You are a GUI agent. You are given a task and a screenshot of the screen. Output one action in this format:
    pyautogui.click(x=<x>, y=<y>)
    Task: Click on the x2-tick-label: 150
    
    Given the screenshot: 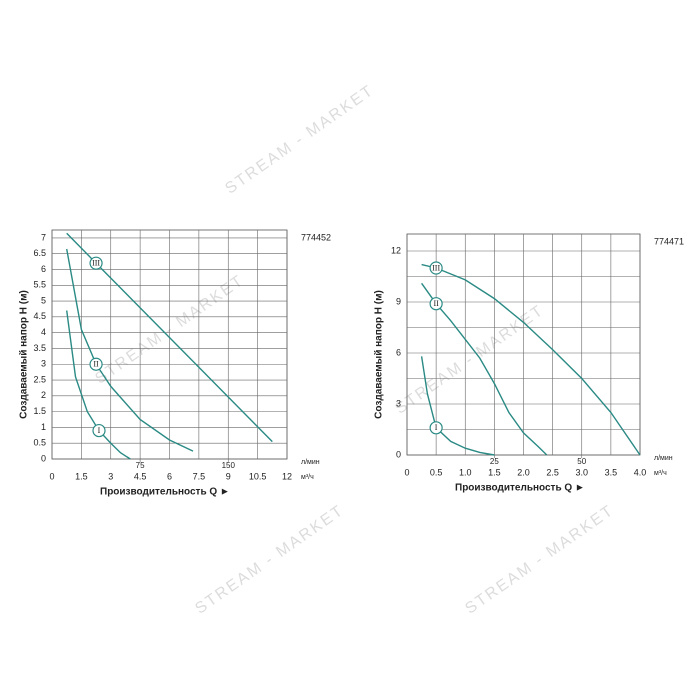 What is the action you would take?
    pyautogui.click(x=229, y=465)
    